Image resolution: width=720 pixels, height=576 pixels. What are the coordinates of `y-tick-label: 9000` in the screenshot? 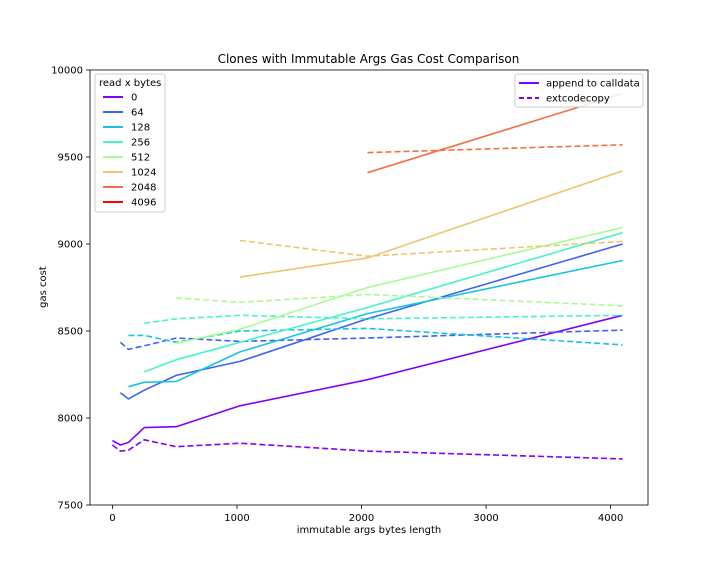 It's located at (70, 245).